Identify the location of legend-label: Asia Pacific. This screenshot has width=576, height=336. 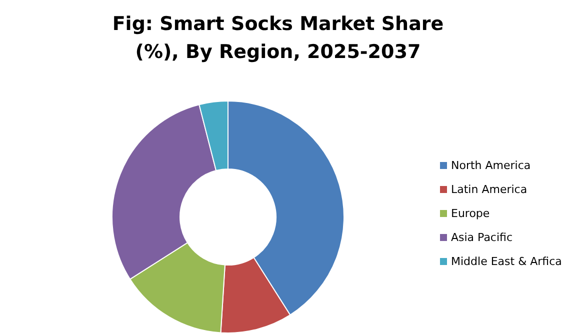
(482, 237).